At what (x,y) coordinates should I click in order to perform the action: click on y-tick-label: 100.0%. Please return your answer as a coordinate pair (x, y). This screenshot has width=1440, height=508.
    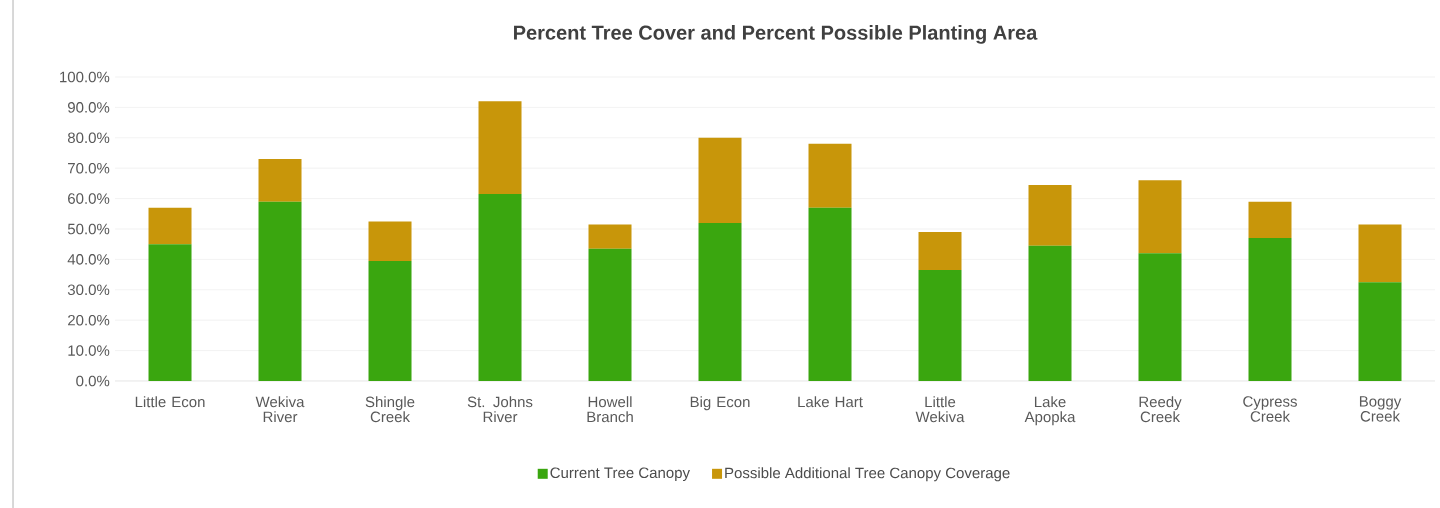
    Looking at the image, I should click on (85, 77).